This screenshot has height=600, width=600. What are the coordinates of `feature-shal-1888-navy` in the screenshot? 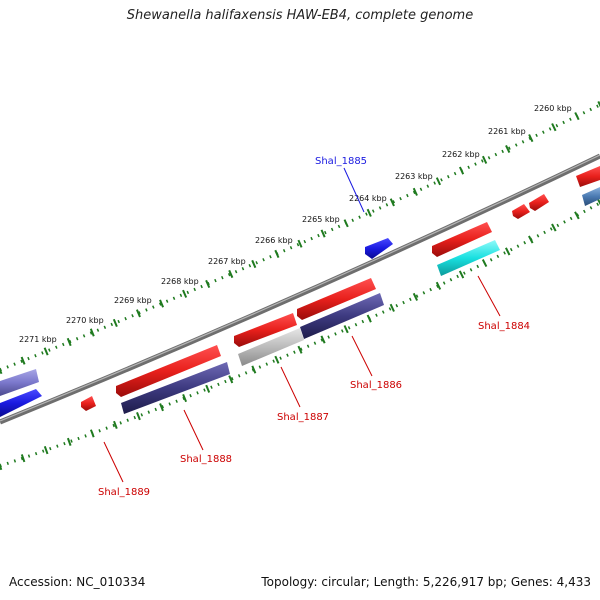 It's located at (175, 388).